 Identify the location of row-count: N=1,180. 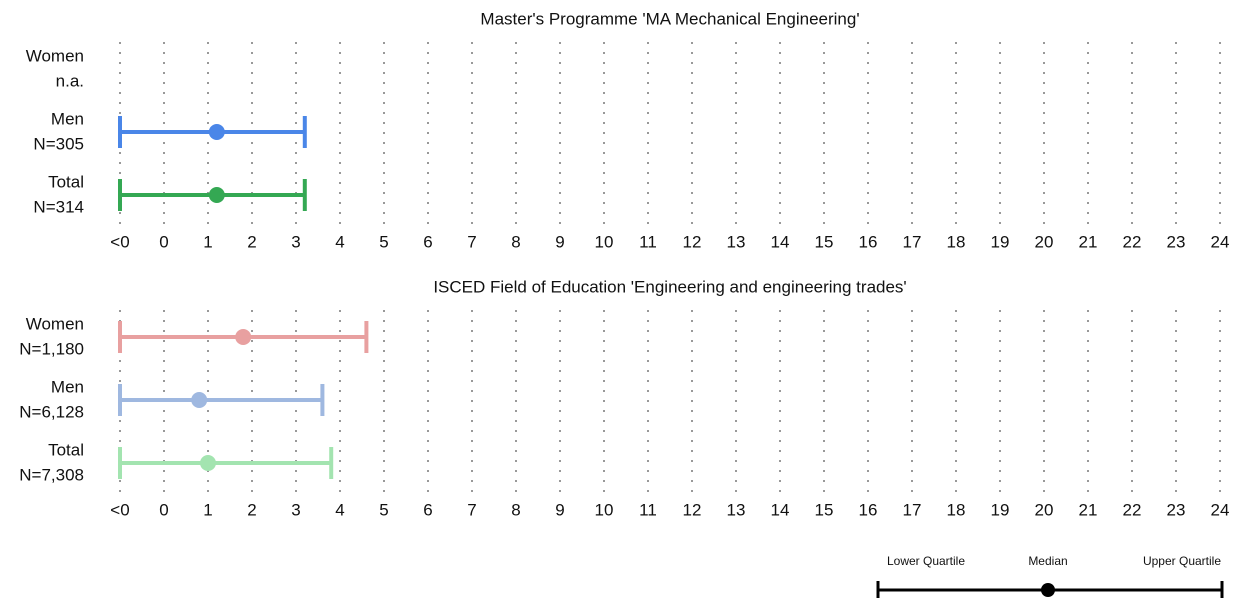
(51, 348).